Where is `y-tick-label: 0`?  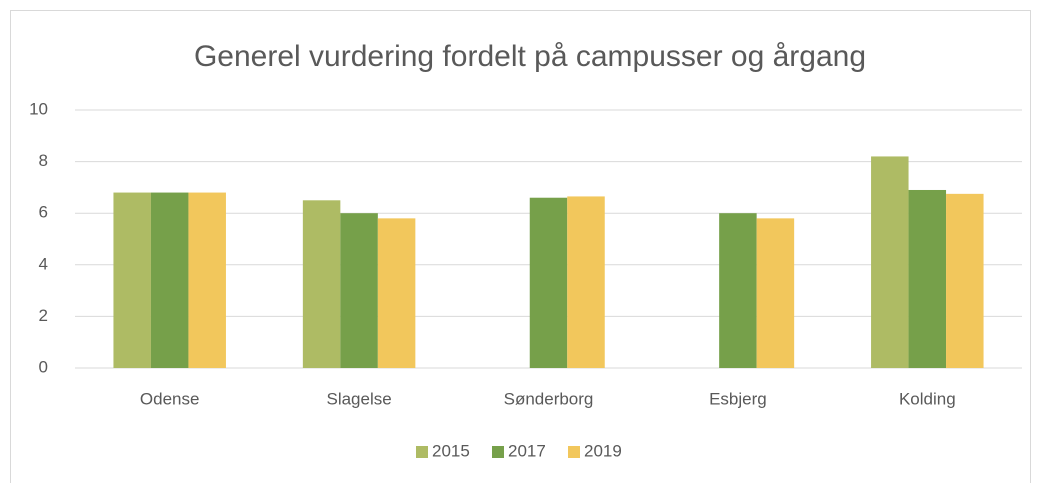
y-tick-label: 0 is located at coordinates (43, 366).